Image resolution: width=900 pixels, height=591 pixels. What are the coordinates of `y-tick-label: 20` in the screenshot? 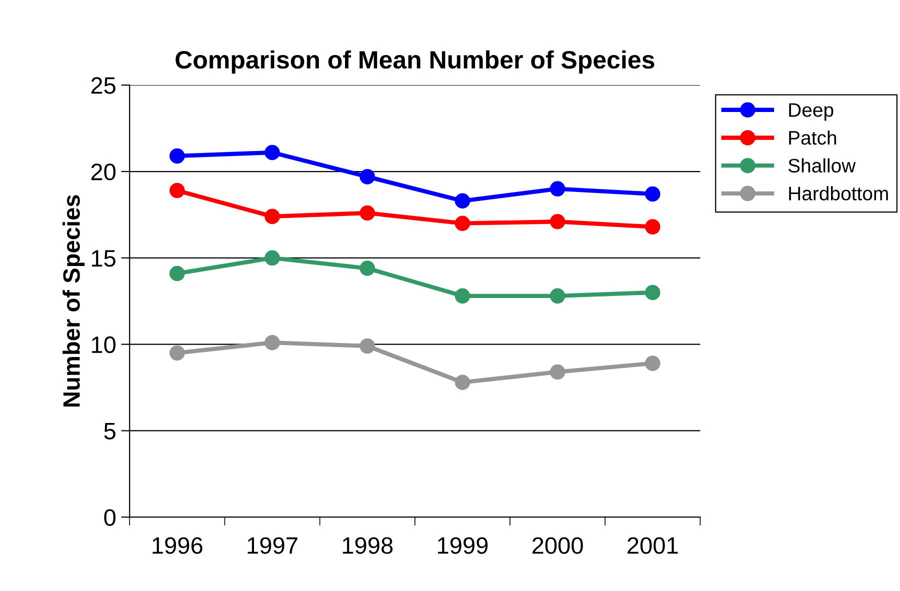 It's located at (103, 172).